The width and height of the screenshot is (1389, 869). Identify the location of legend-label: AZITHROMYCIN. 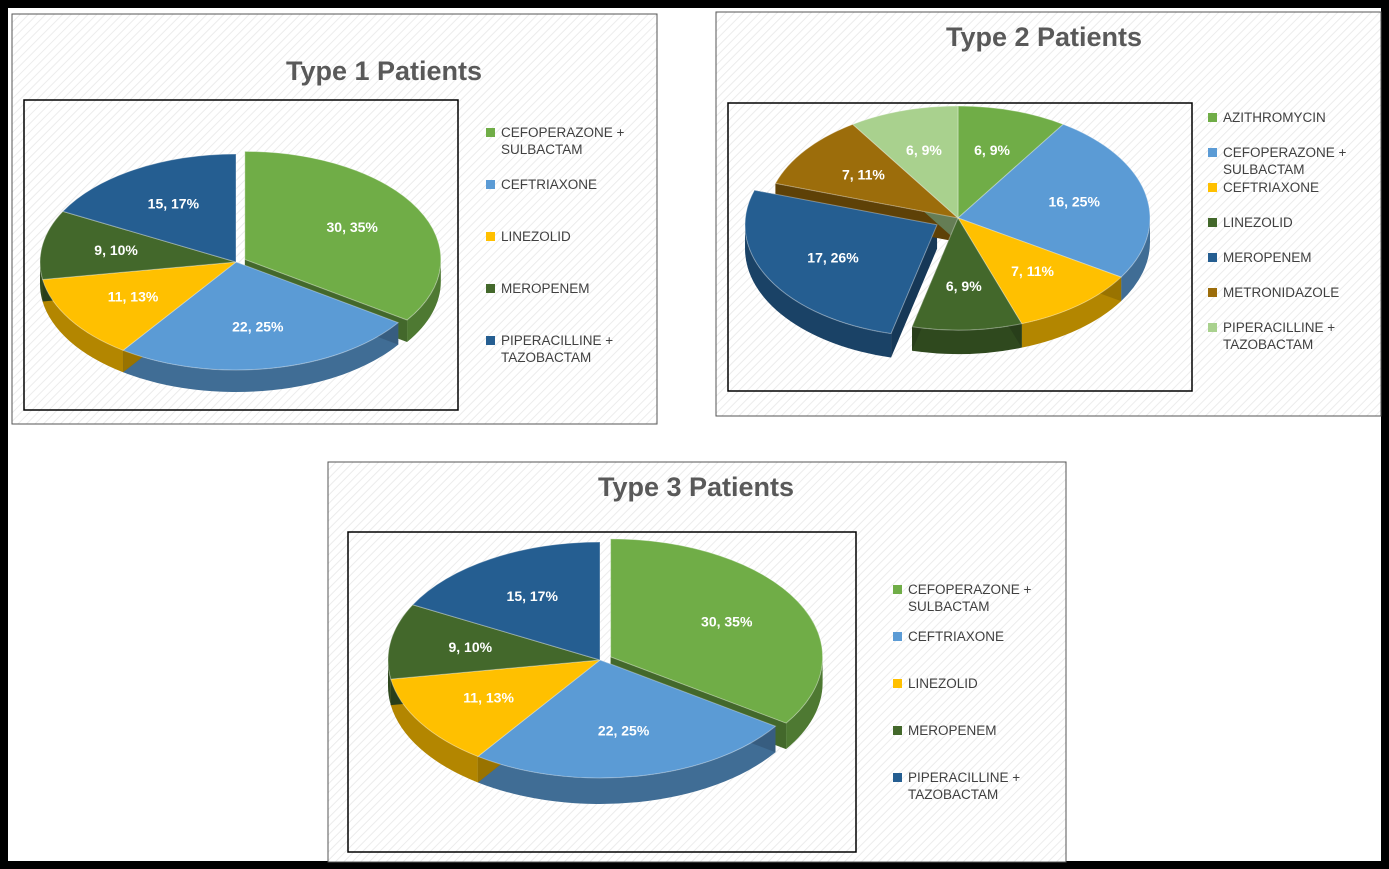
(1274, 117).